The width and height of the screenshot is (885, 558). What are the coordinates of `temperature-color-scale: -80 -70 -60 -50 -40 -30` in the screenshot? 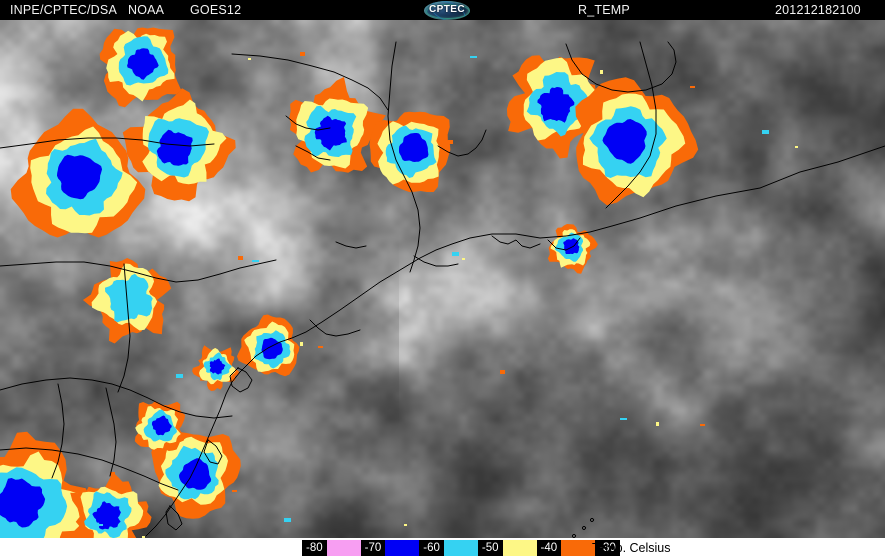 It's located at (461, 548).